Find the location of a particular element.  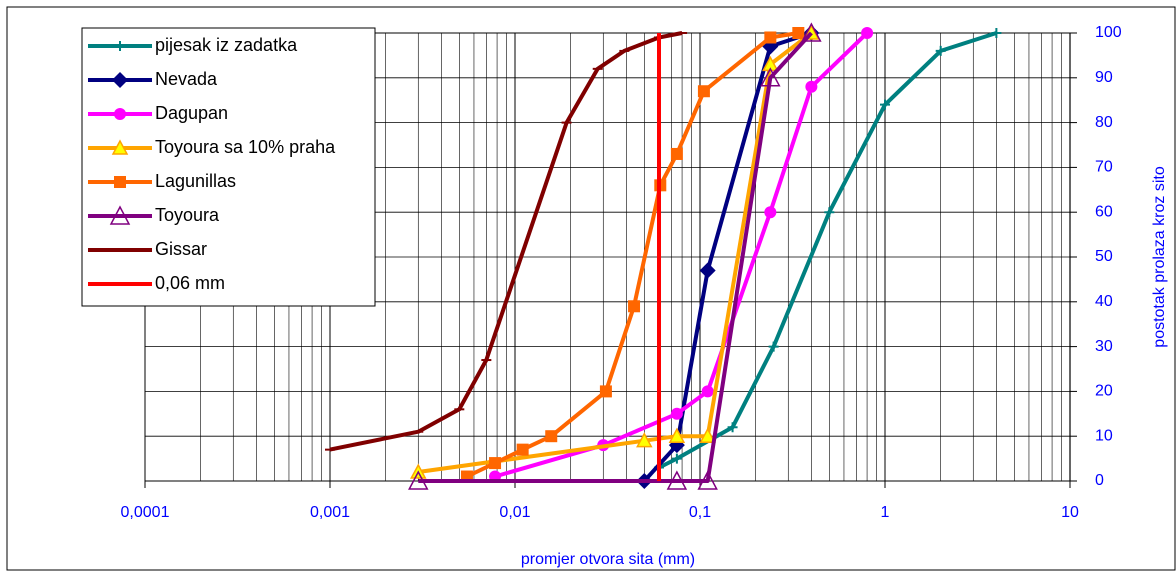

legend-label: Dagupan is located at coordinates (191, 113).